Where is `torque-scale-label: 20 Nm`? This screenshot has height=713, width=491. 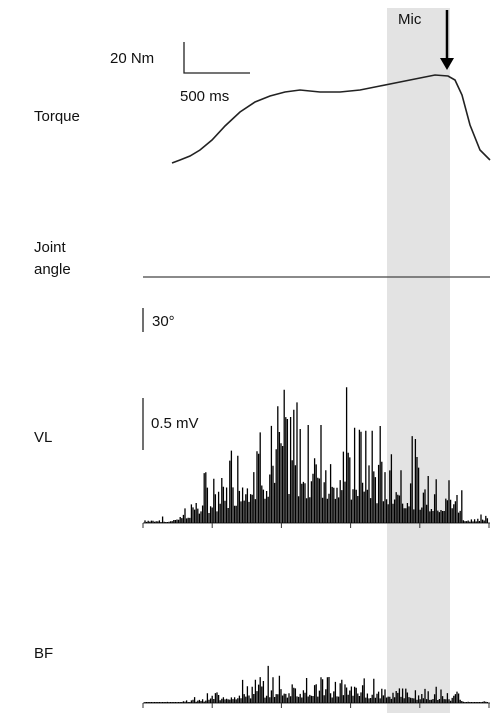 torque-scale-label: 20 Nm is located at coordinates (132, 58).